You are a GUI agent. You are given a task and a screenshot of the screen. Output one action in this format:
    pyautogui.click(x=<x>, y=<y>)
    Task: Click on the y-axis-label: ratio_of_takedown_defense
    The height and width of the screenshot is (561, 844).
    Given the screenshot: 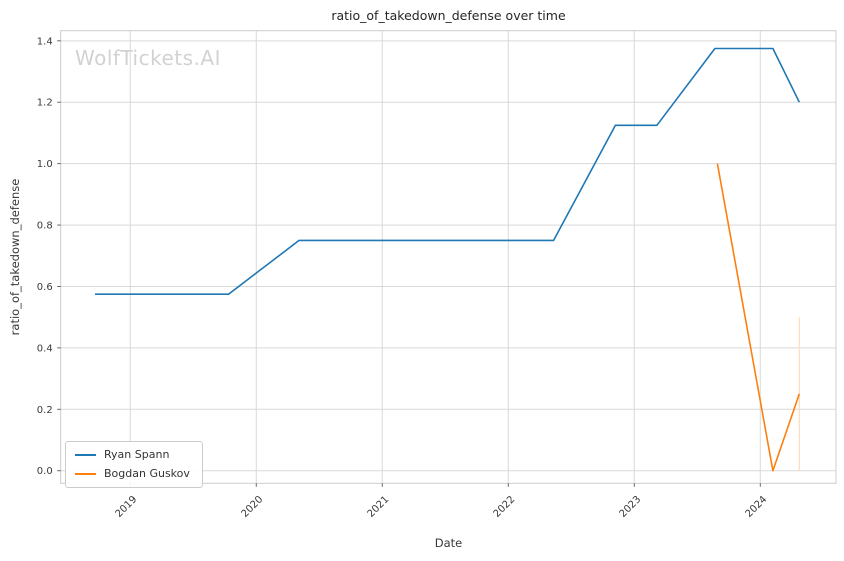 What is the action you would take?
    pyautogui.click(x=15, y=257)
    